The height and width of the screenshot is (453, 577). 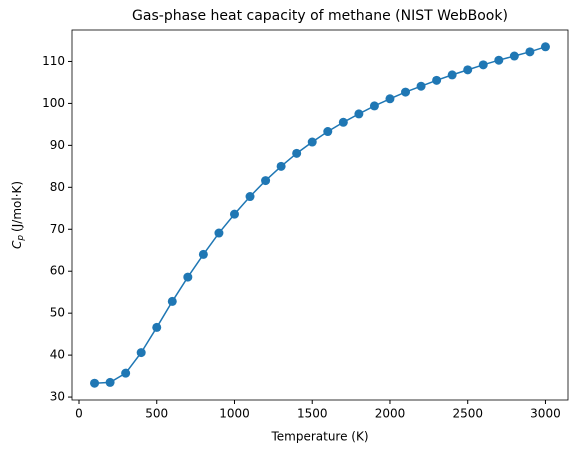 I want to click on y-label-unit: (J/mol·K), so click(x=17, y=206).